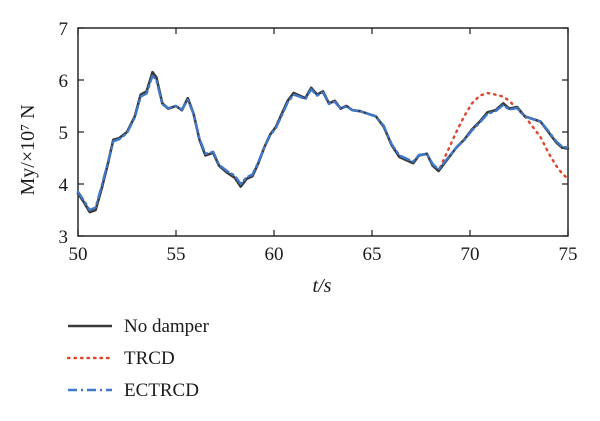  Describe the element at coordinates (64, 81) in the screenshot. I see `y-tick-label: 6` at that location.